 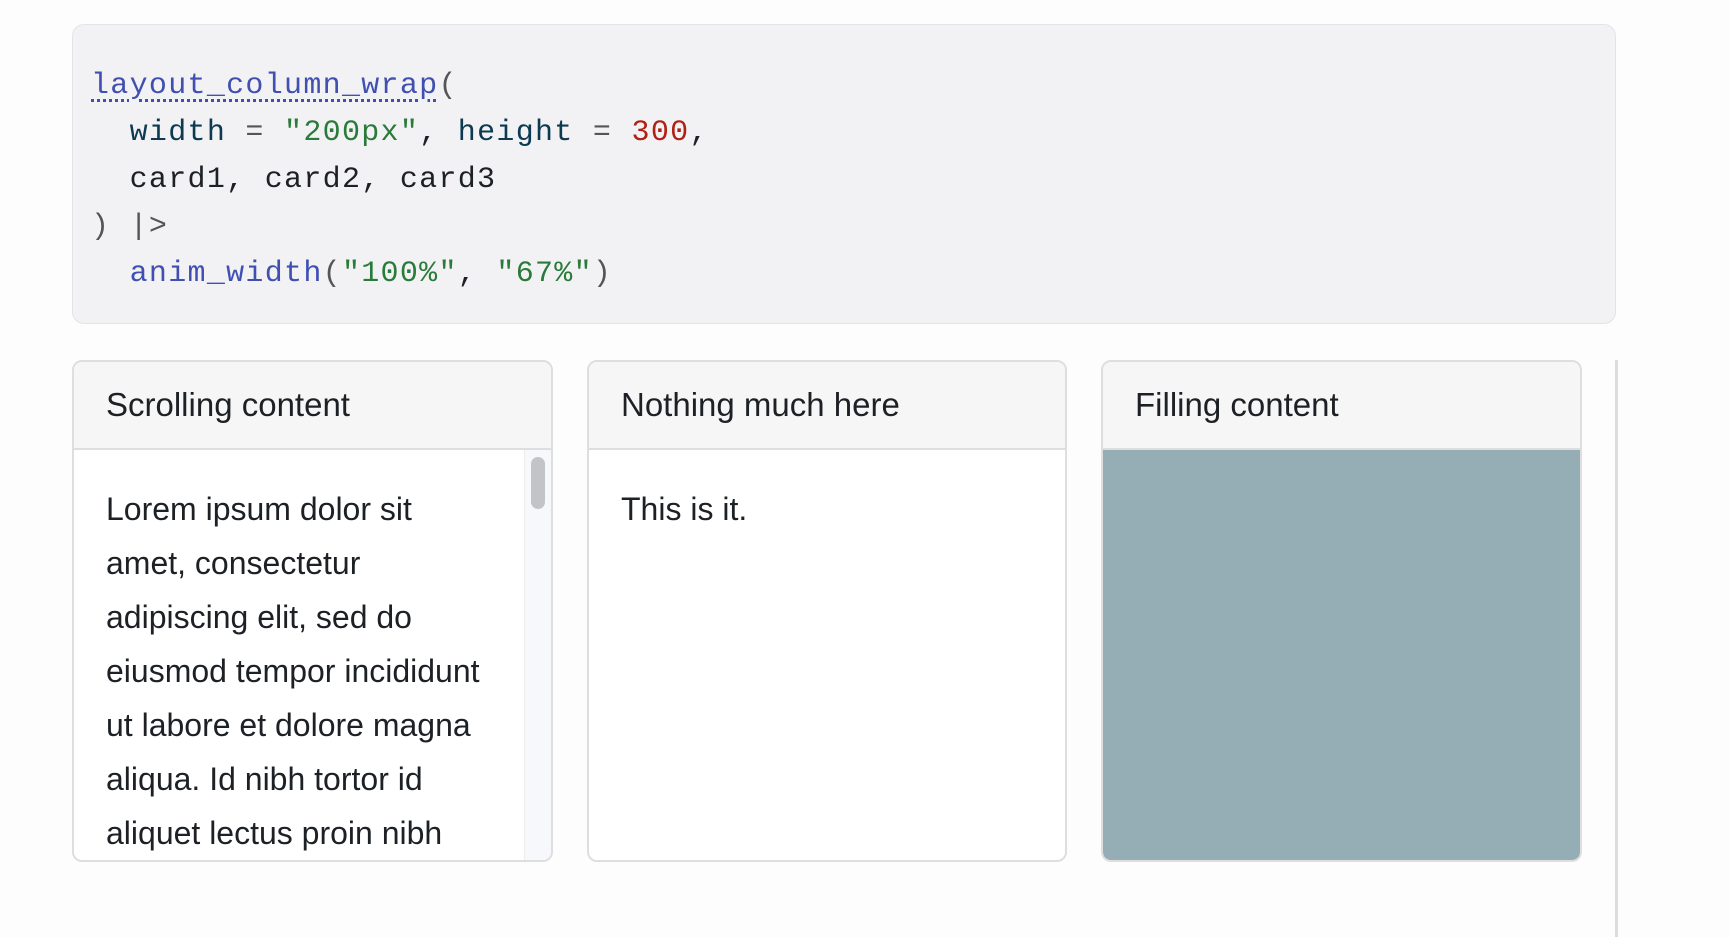 I want to click on code-token: height, so click(x=515, y=133).